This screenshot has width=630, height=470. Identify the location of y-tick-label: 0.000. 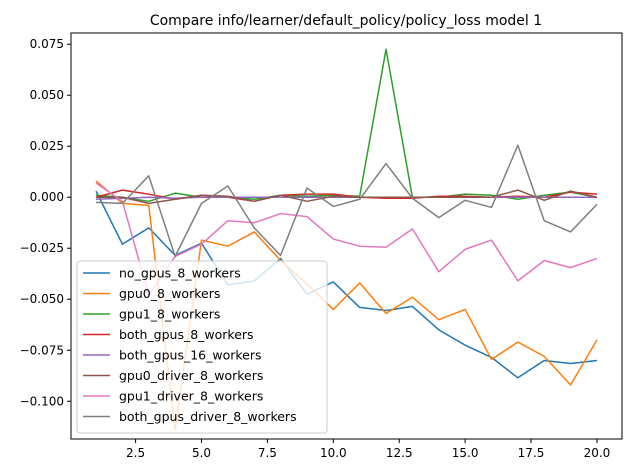
(47, 197).